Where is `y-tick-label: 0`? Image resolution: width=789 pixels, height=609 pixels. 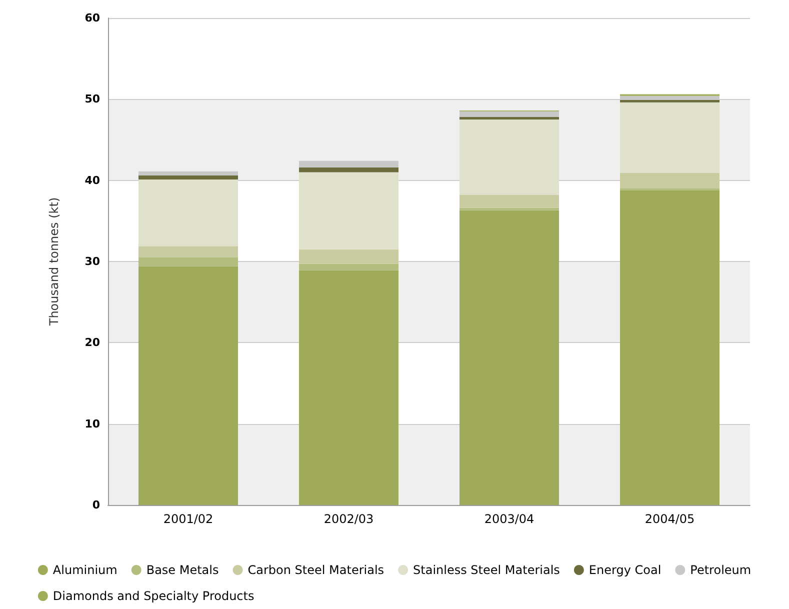
y-tick-label: 0 is located at coordinates (96, 505).